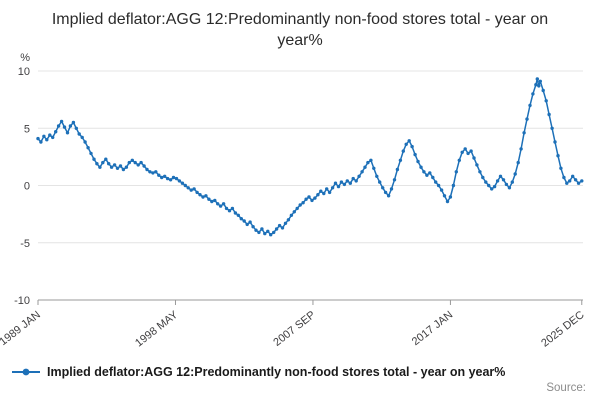  I want to click on x-axis-tick-label: 1989 JAN, so click(21, 328).